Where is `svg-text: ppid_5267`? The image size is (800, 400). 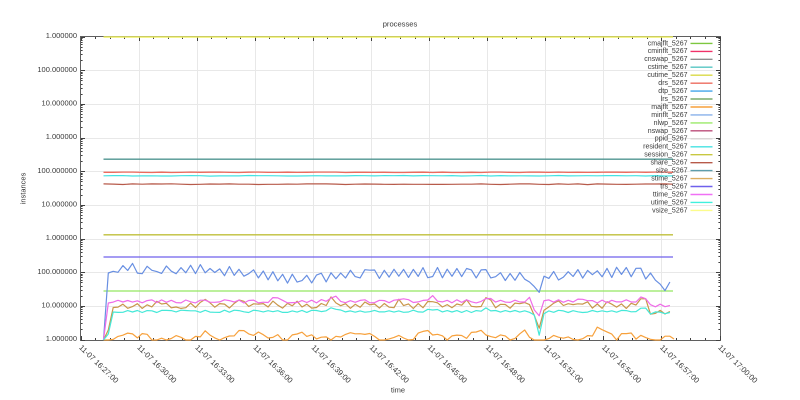
svg-text: ppid_5267 is located at coordinates (671, 139).